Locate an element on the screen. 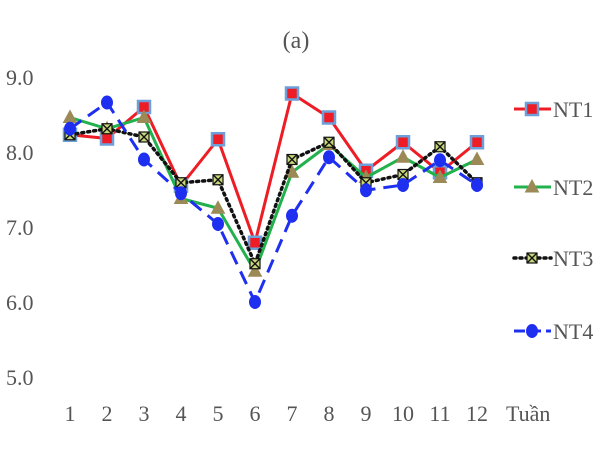 The width and height of the screenshot is (594, 457). x-tick-label: 6 is located at coordinates (255, 413).